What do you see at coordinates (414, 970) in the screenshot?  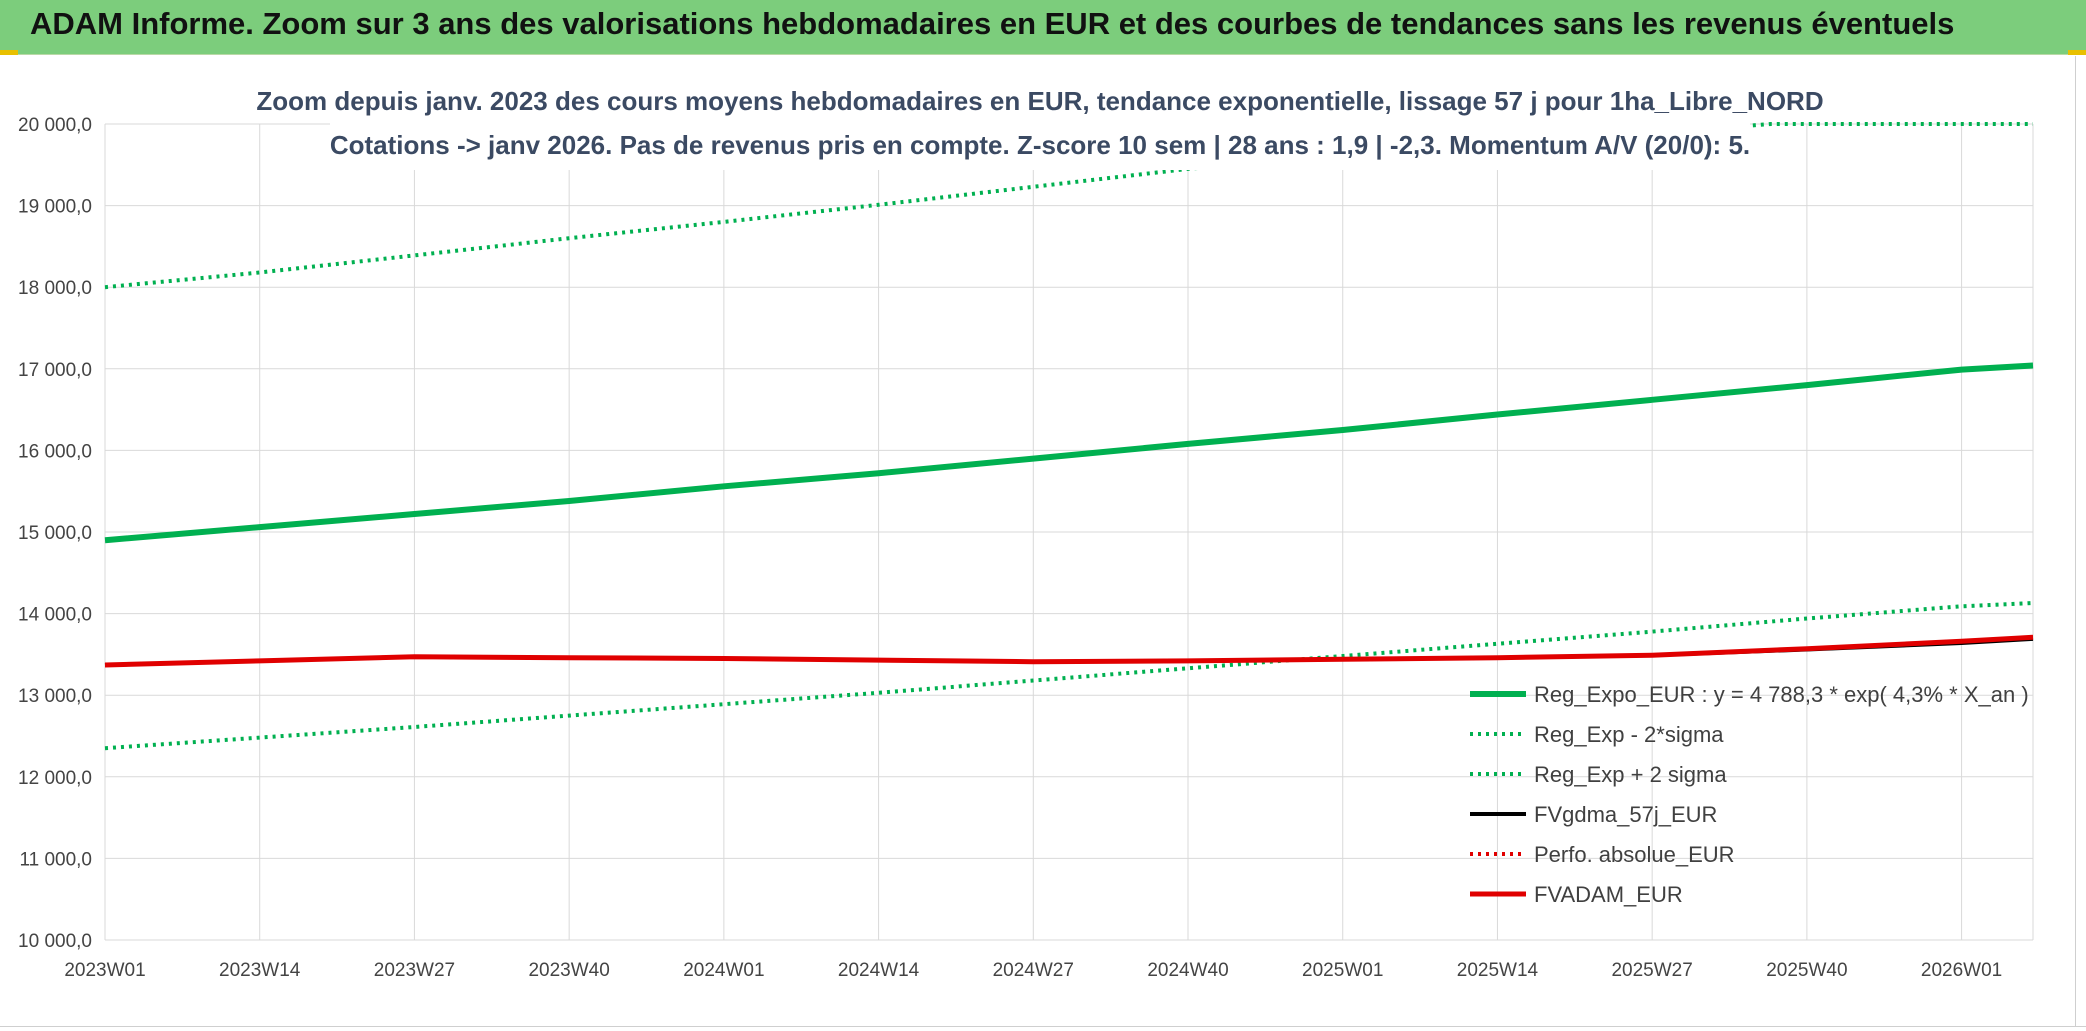 I see `x-tick-label: 2023W27` at bounding box center [414, 970].